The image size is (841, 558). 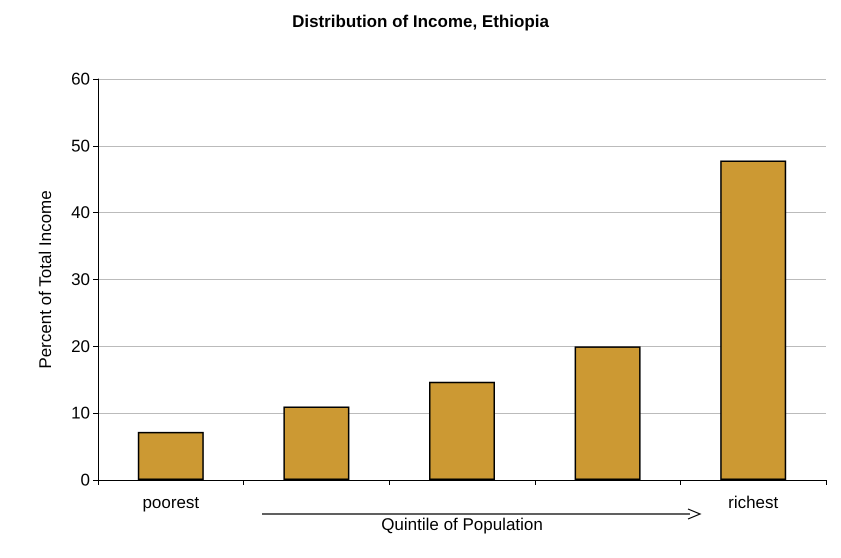 I want to click on x-axis-title: Quintile of Population, so click(x=462, y=524).